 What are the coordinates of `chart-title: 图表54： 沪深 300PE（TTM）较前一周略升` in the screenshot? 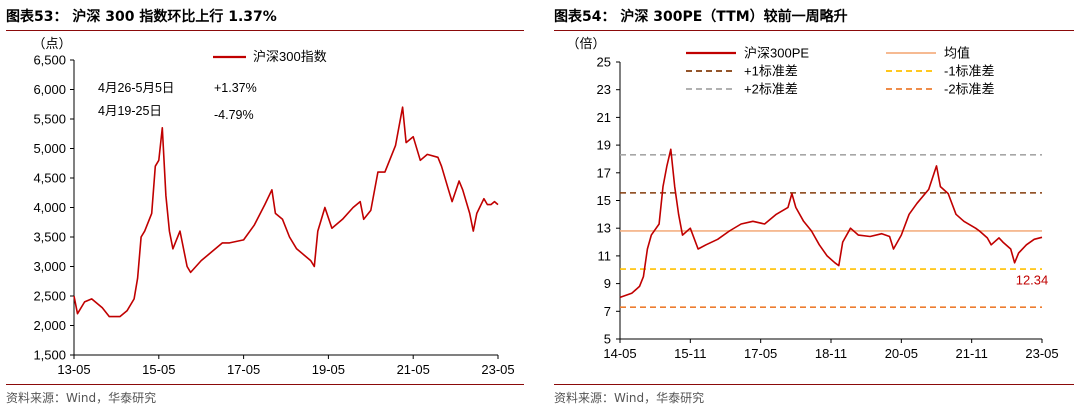 It's located at (701, 17).